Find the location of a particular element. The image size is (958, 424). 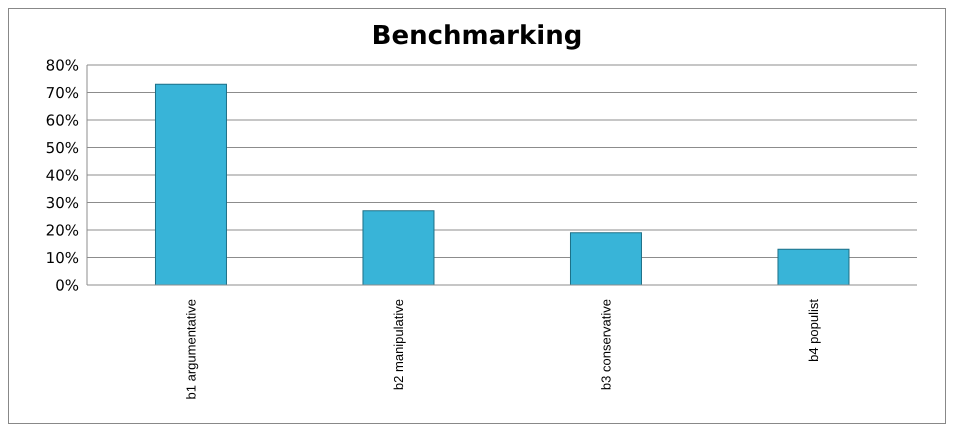

y-tick-label: 40% is located at coordinates (62, 175).